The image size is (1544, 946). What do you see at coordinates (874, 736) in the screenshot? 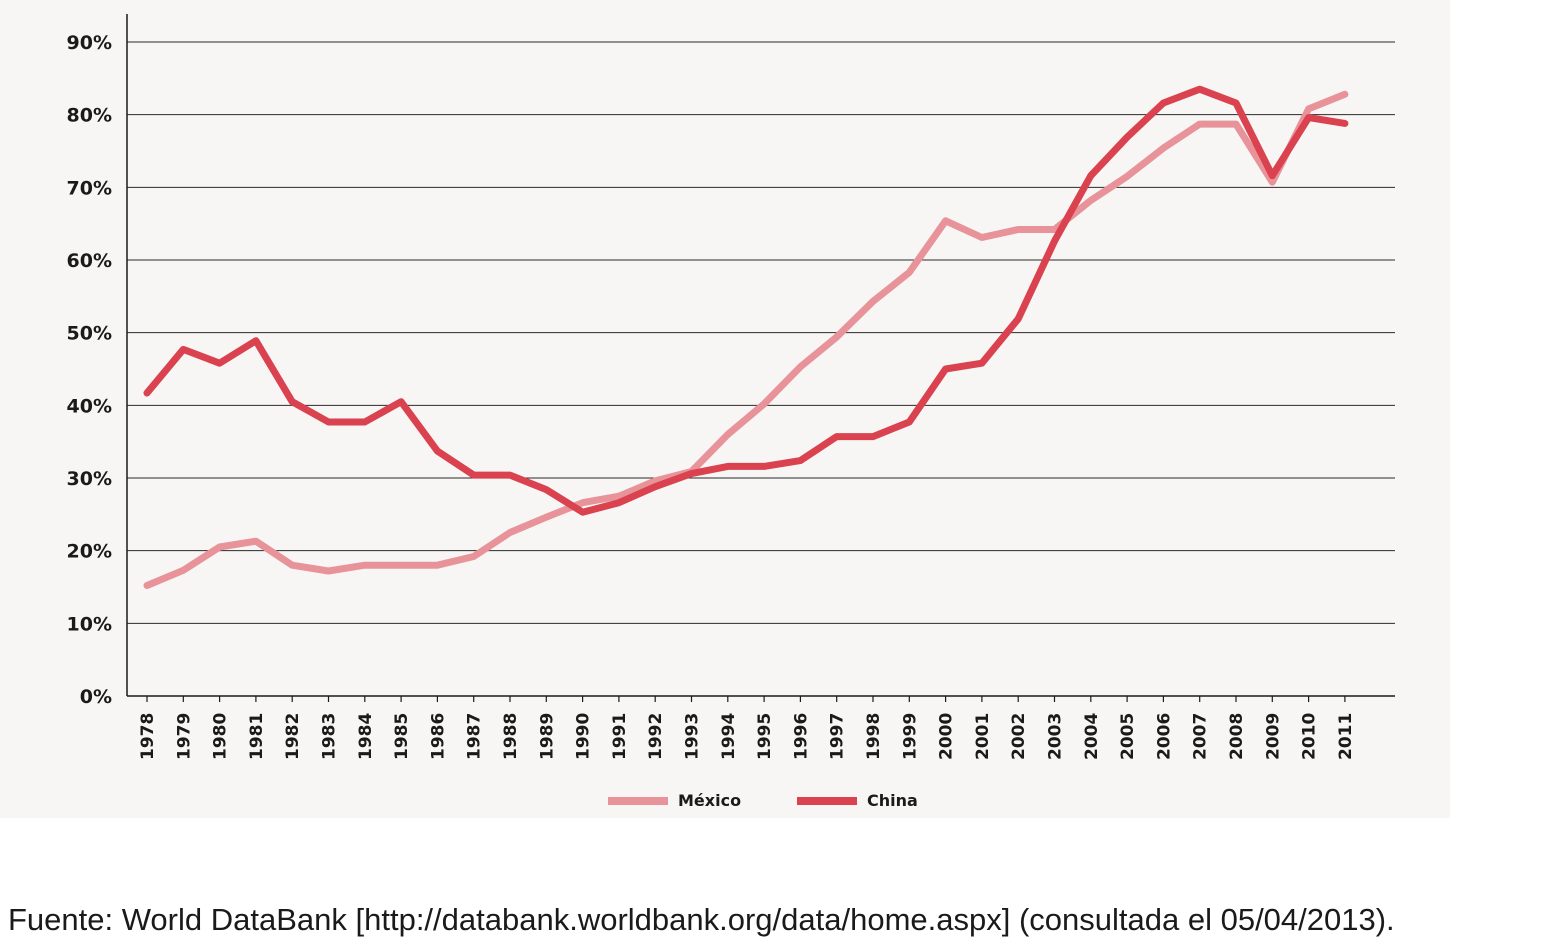
I see `x-tick-label: 1998` at bounding box center [874, 736].